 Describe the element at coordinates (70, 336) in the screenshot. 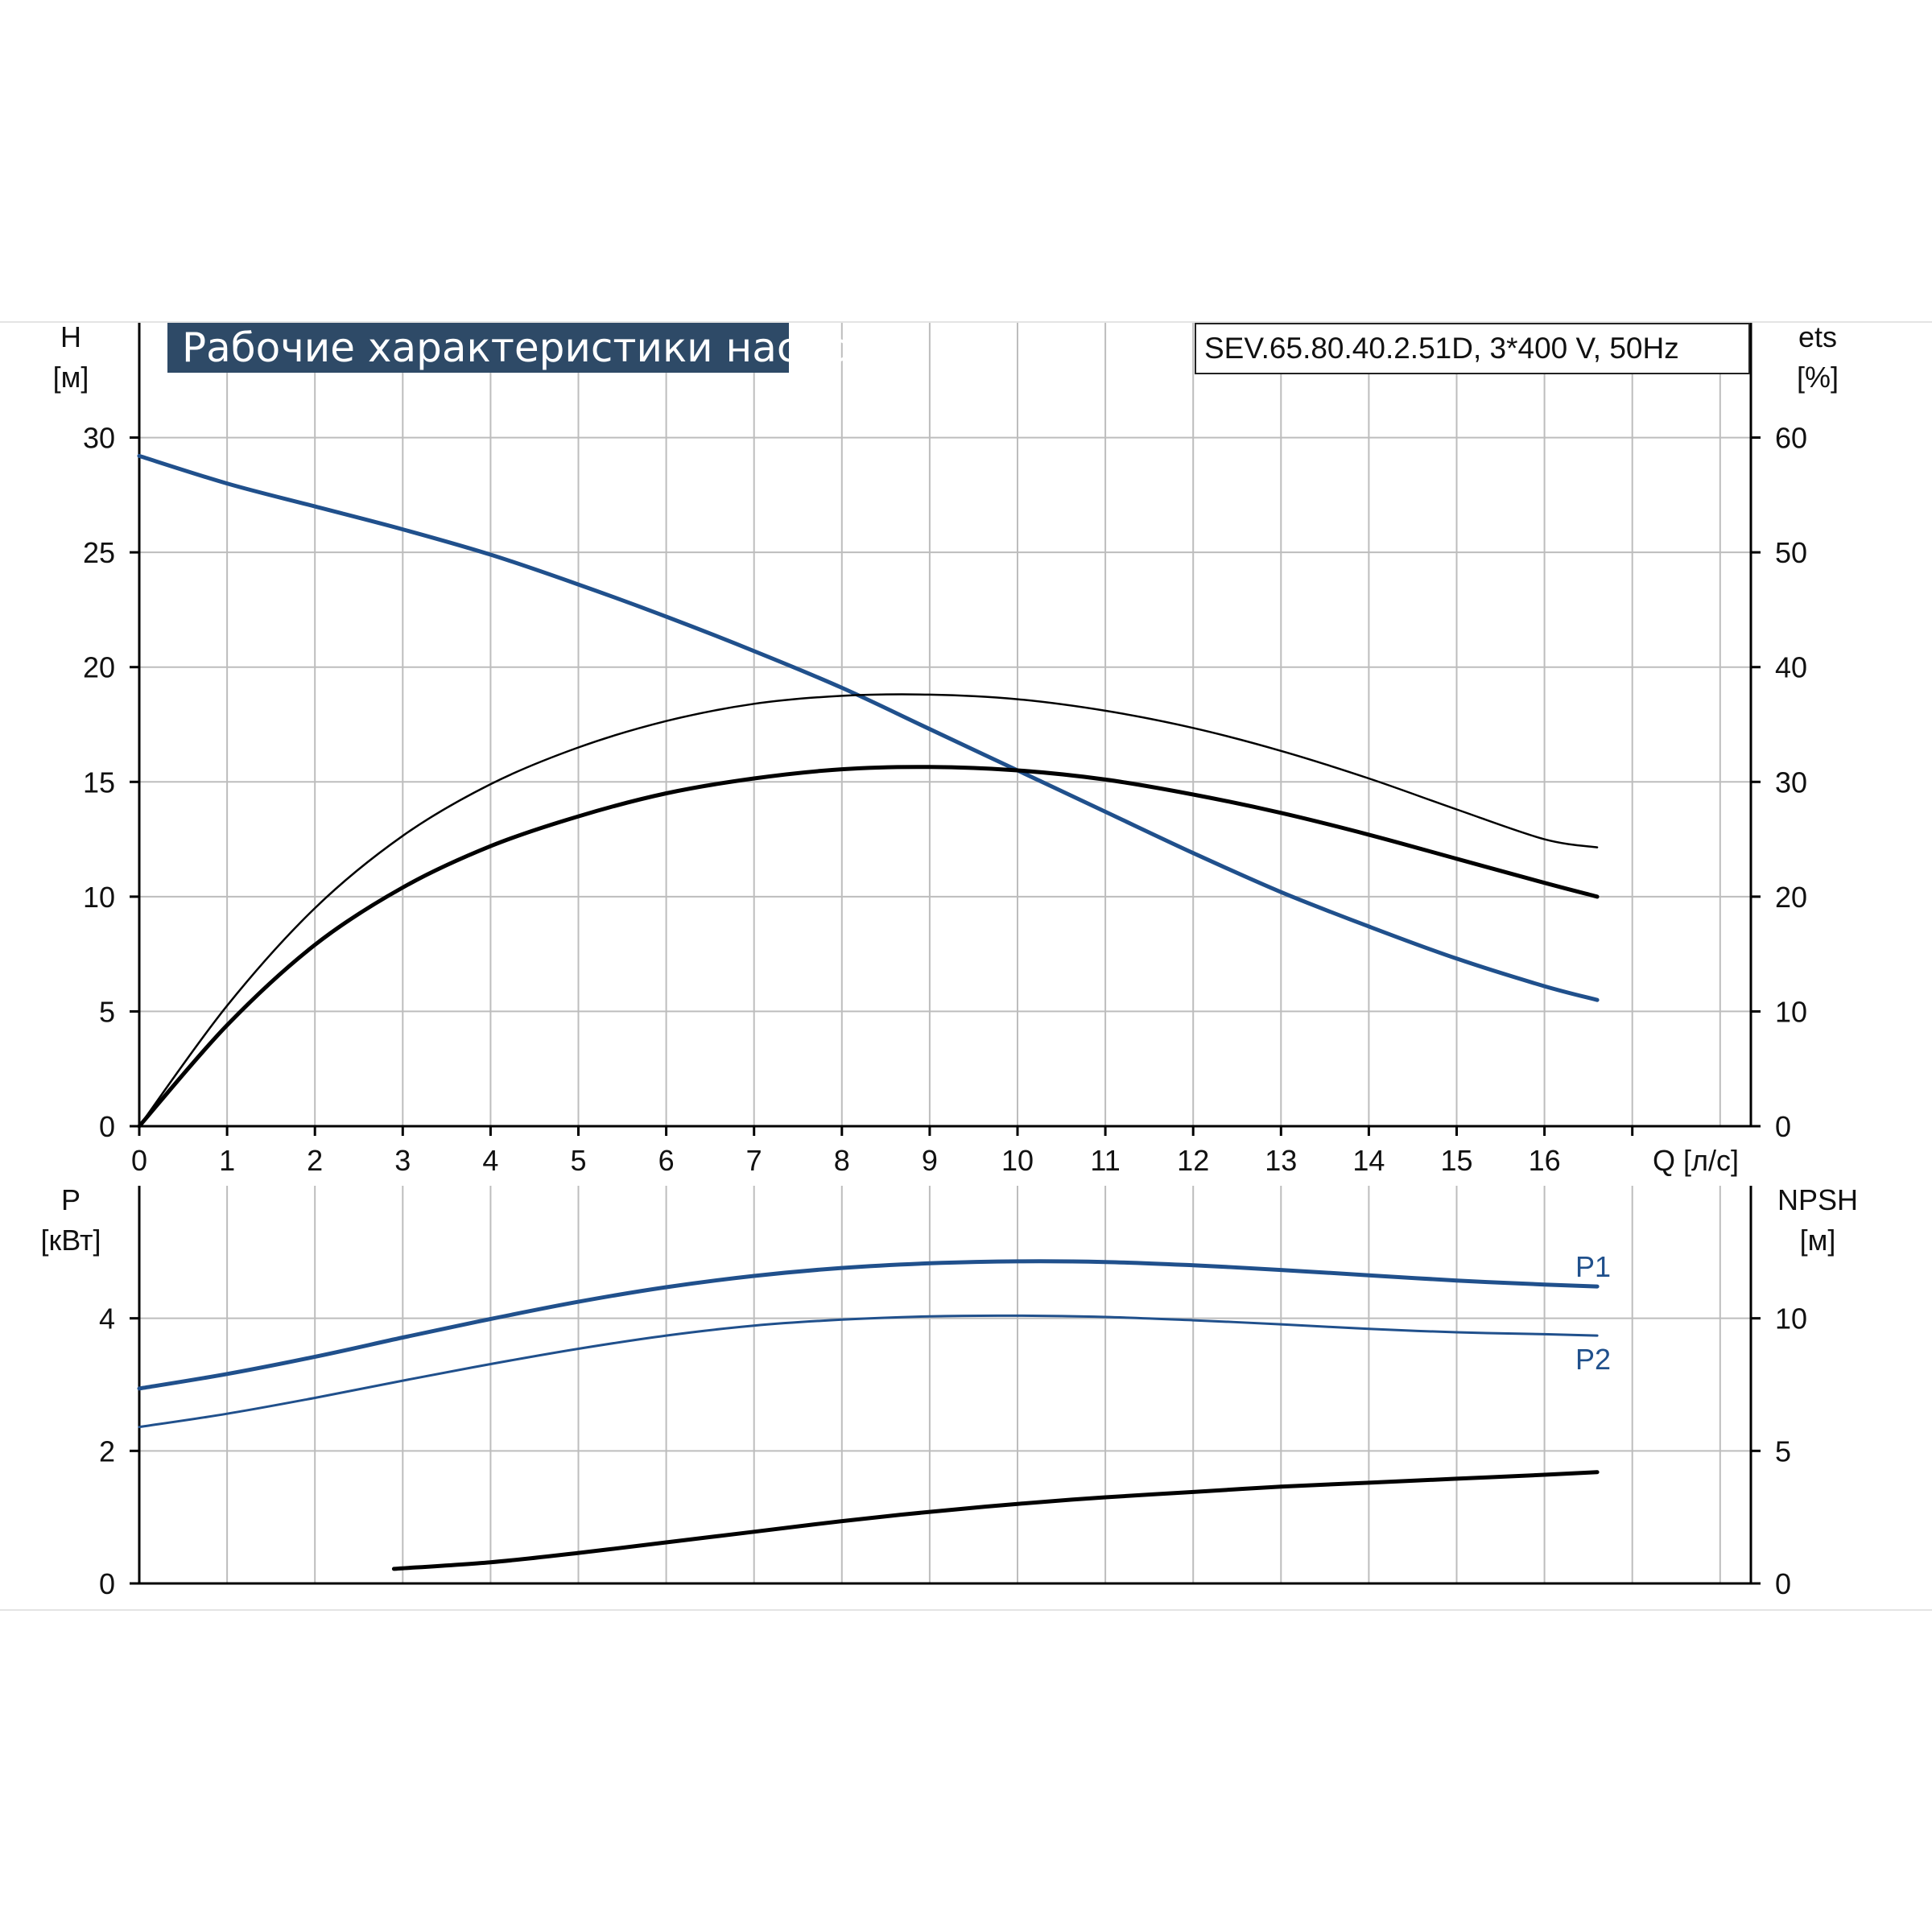

I see `y-left-title: H` at that location.